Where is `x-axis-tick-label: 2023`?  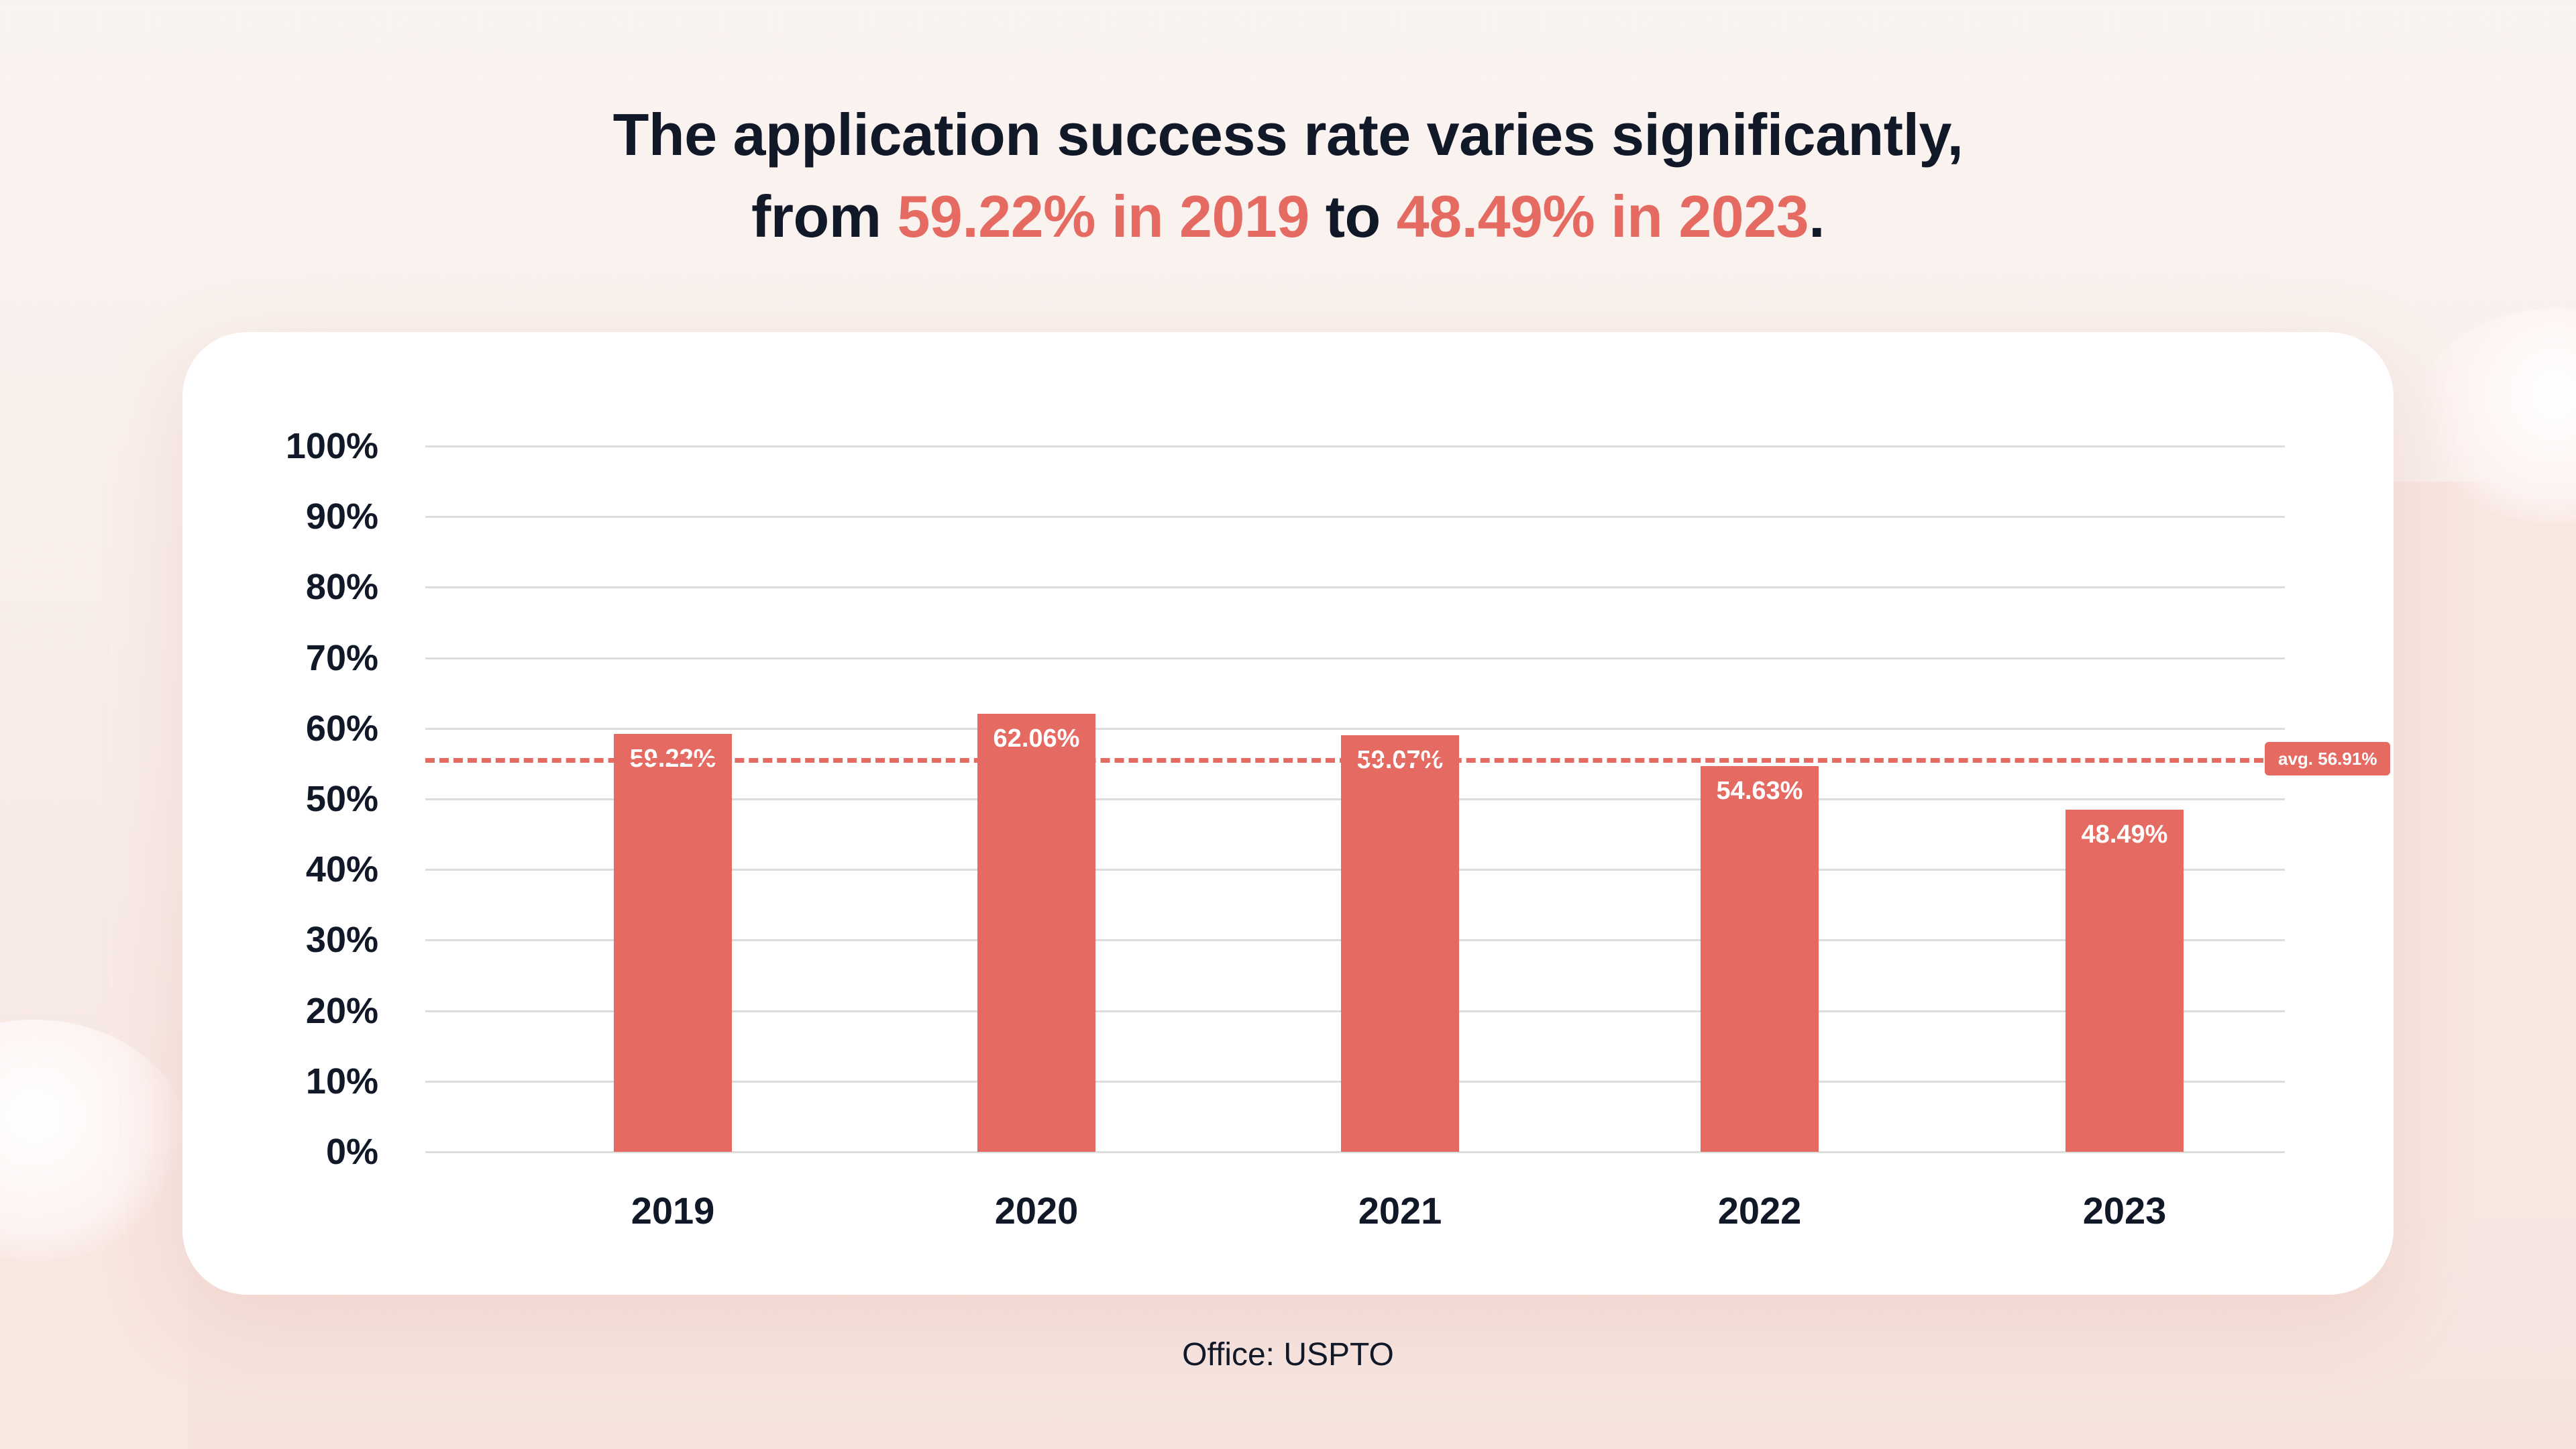
x-axis-tick-label: 2023 is located at coordinates (2124, 1210).